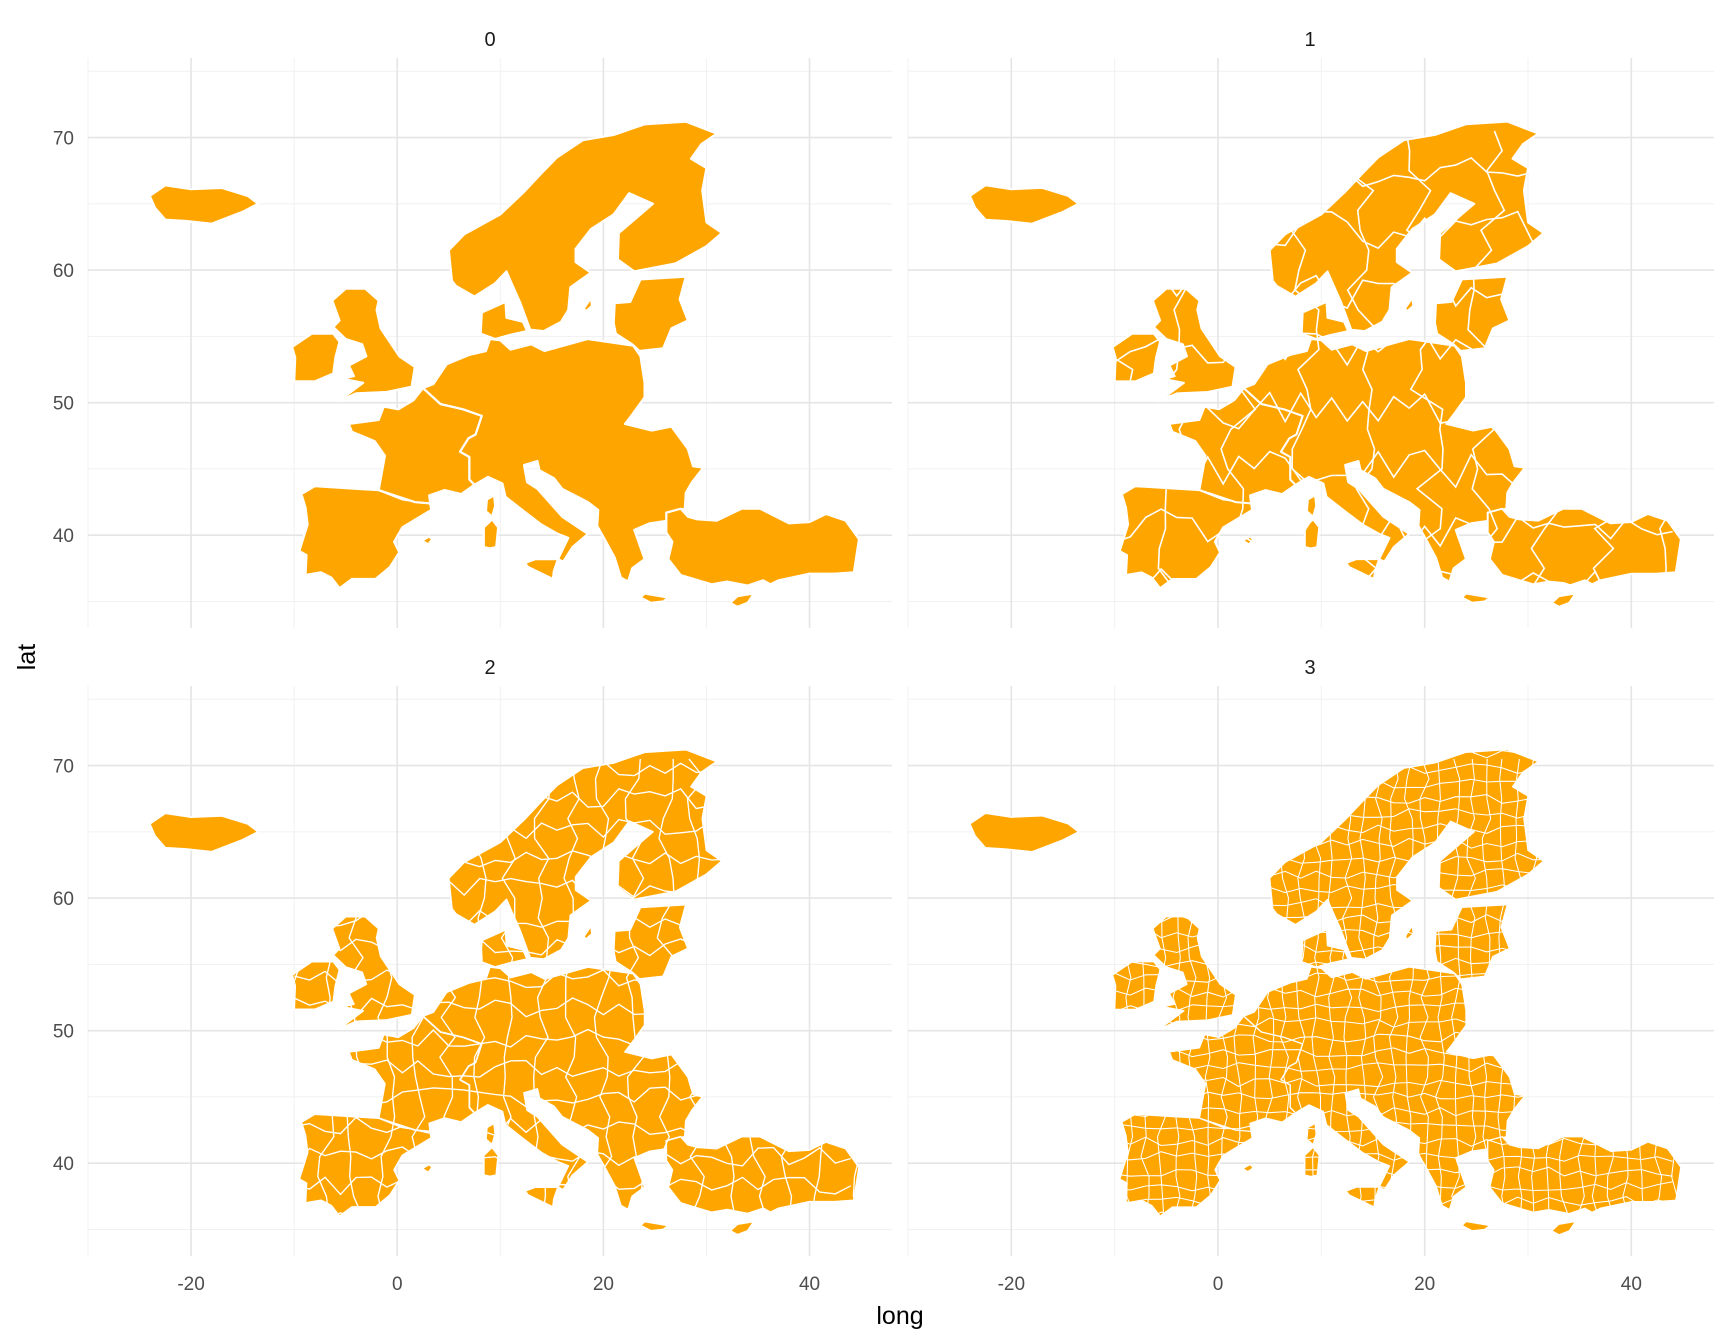 The width and height of the screenshot is (1728, 1344). Describe the element at coordinates (498, 1284) in the screenshot. I see `x-tick-labels-left: -20 0 20 40` at that location.